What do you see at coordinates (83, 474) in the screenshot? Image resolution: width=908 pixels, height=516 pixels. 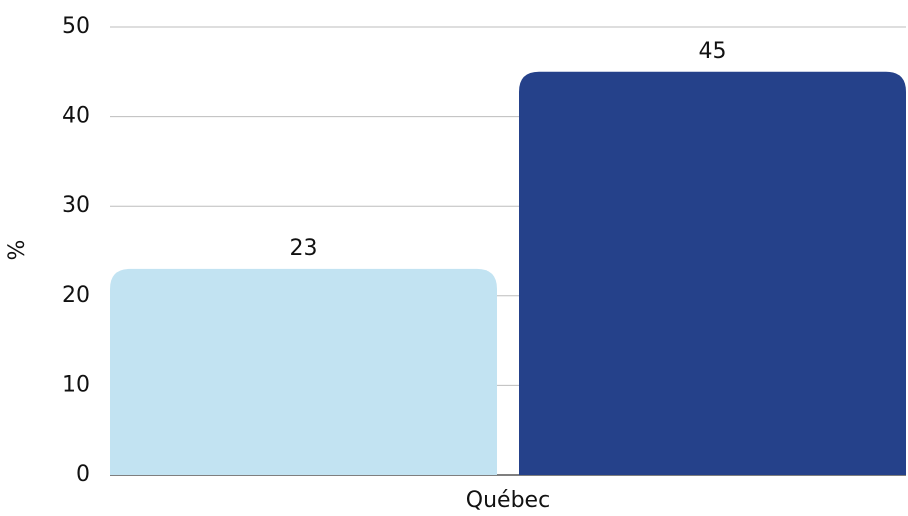 I see `y-tick-label: 0` at bounding box center [83, 474].